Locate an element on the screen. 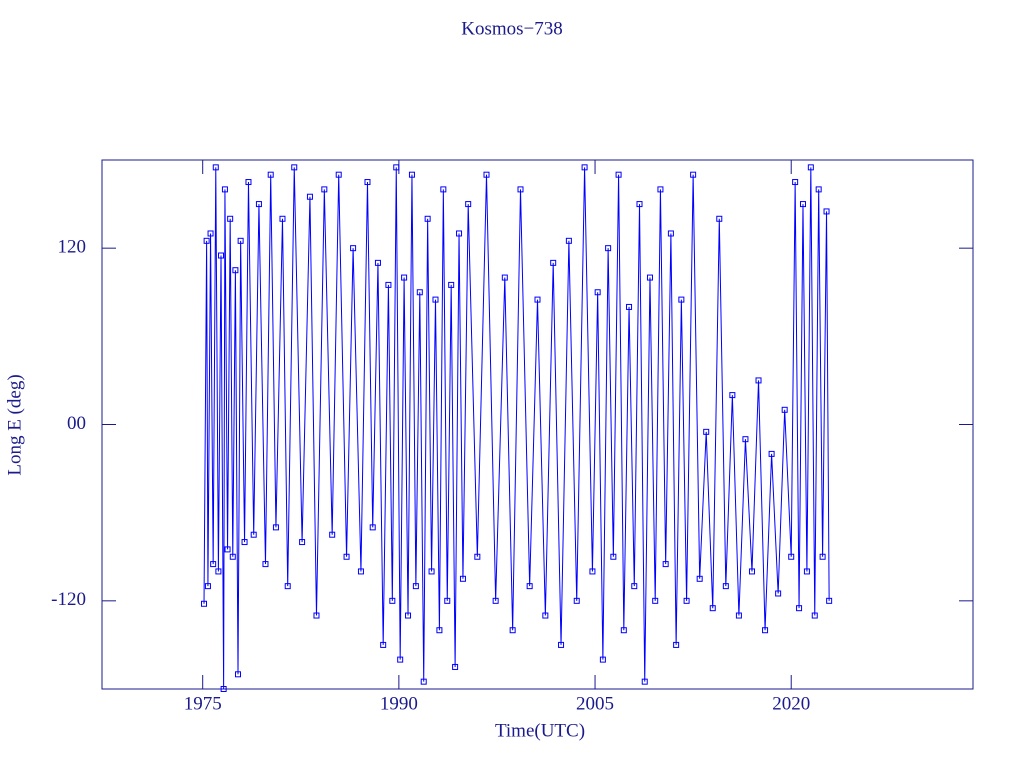  x-tick-label: 2020 is located at coordinates (791, 703).